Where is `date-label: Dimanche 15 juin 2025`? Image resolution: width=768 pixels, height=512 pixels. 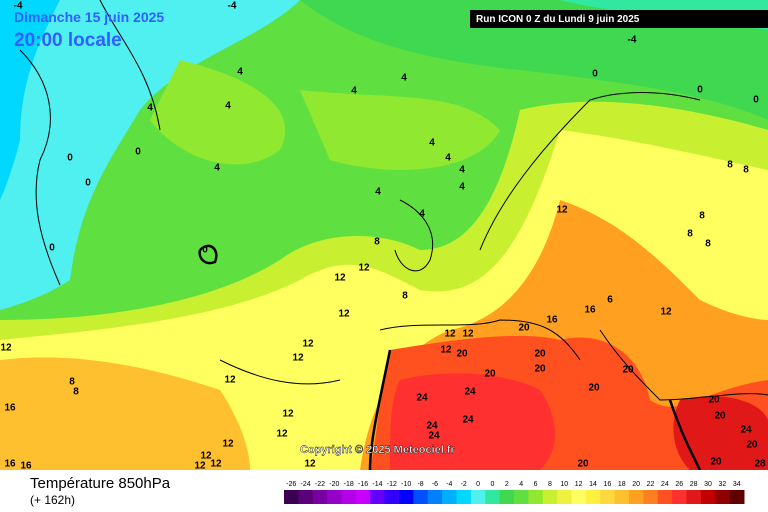
date-label: Dimanche 15 juin 2025 is located at coordinates (89, 17).